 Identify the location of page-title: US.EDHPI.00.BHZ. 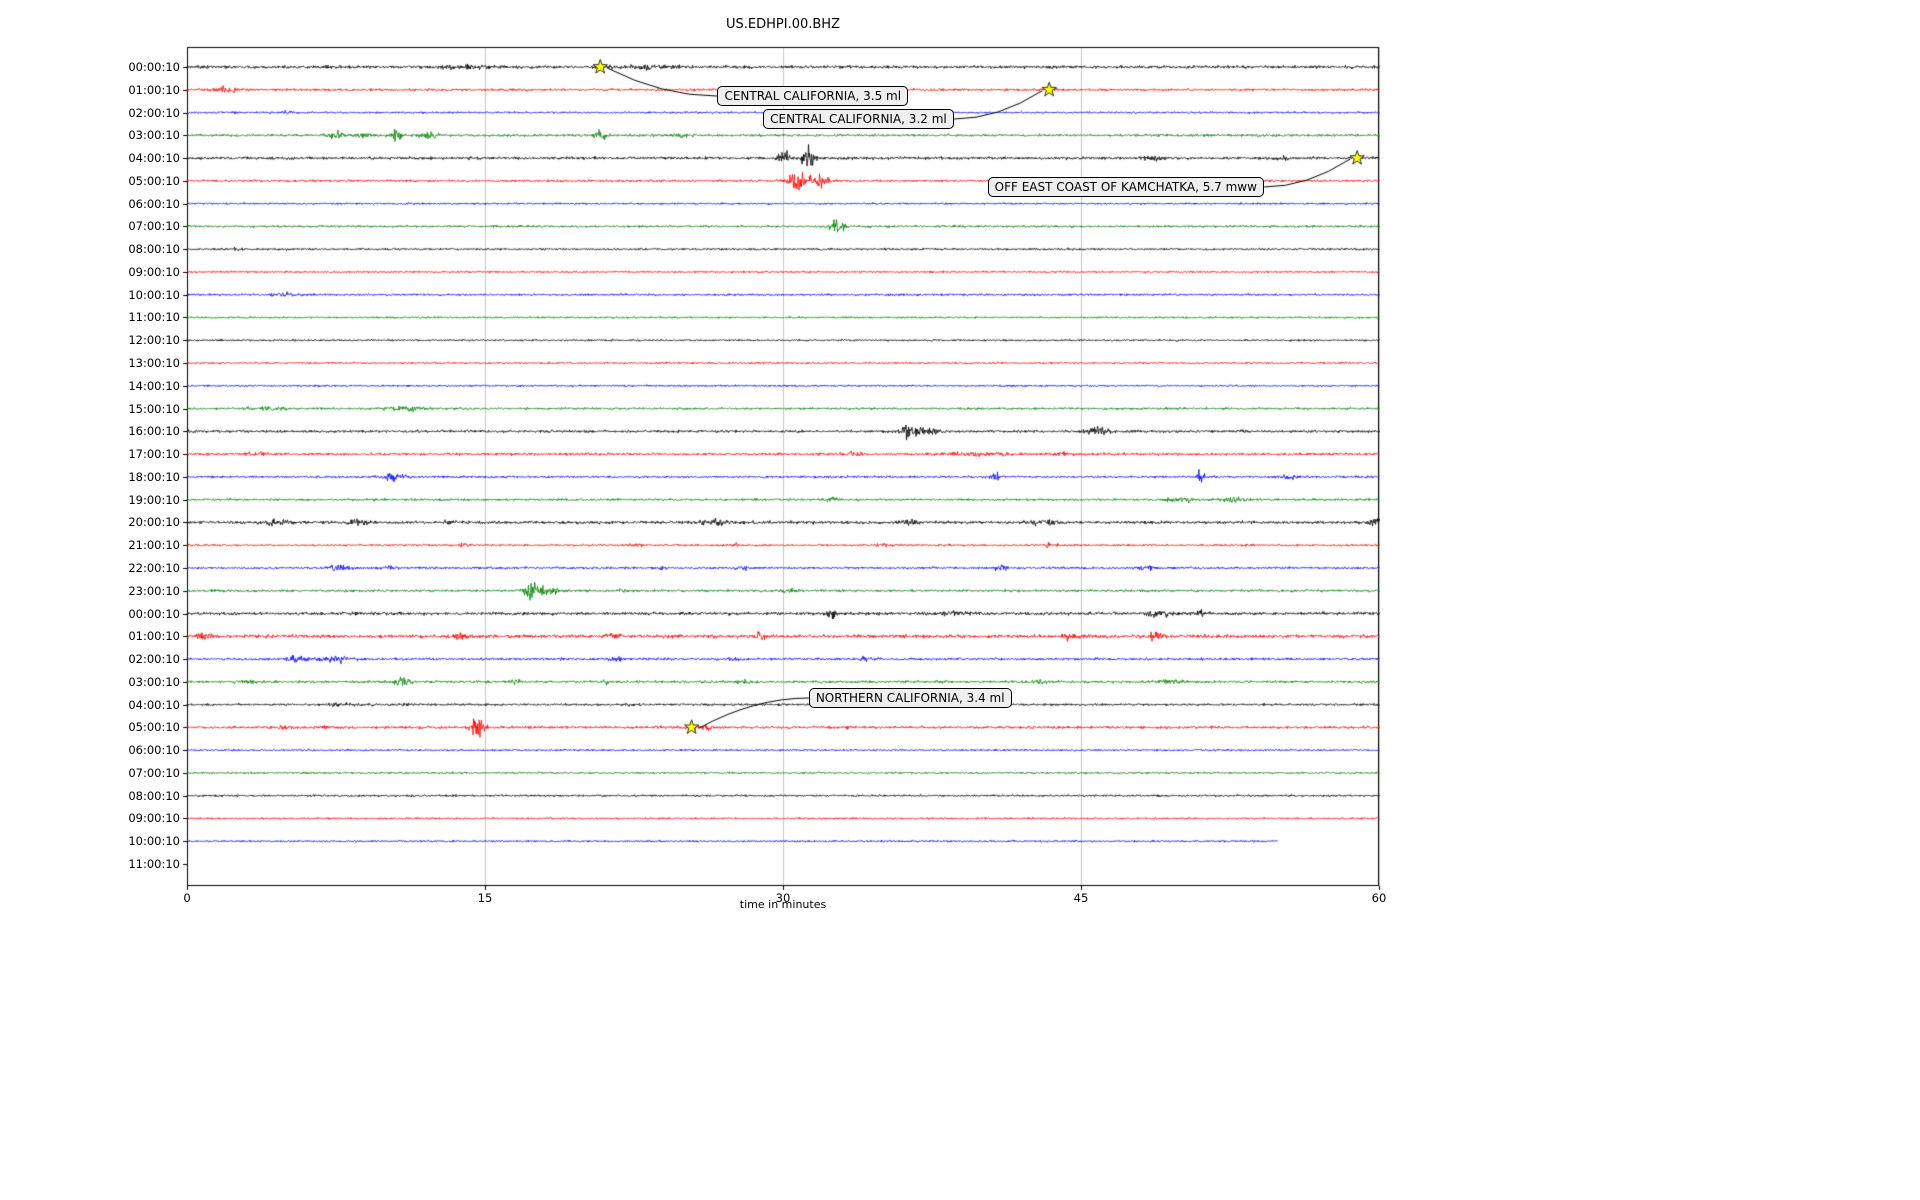
(783, 24).